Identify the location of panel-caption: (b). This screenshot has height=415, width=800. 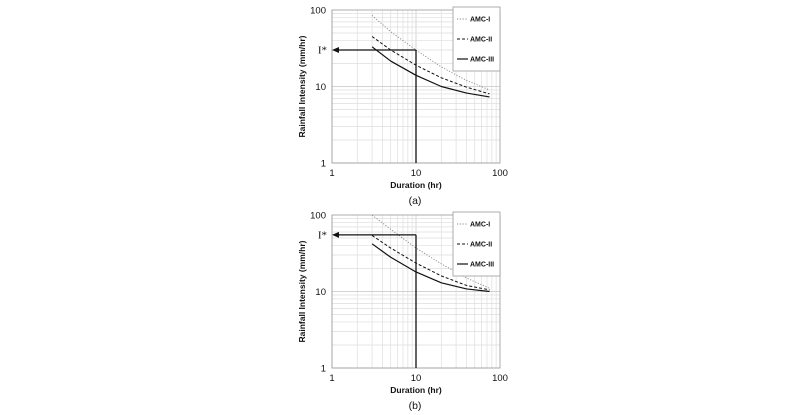
(415, 406).